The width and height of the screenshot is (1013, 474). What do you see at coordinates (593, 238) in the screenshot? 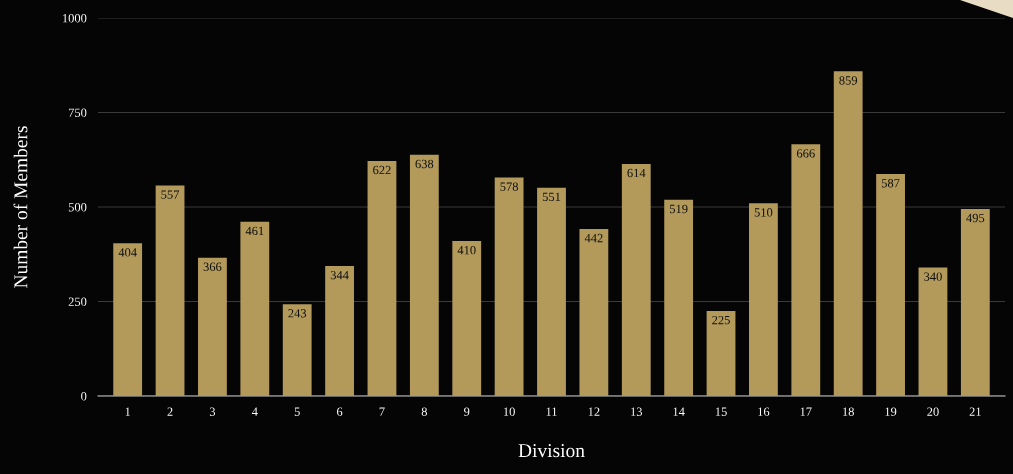
I see `data-label: 442` at bounding box center [593, 238].